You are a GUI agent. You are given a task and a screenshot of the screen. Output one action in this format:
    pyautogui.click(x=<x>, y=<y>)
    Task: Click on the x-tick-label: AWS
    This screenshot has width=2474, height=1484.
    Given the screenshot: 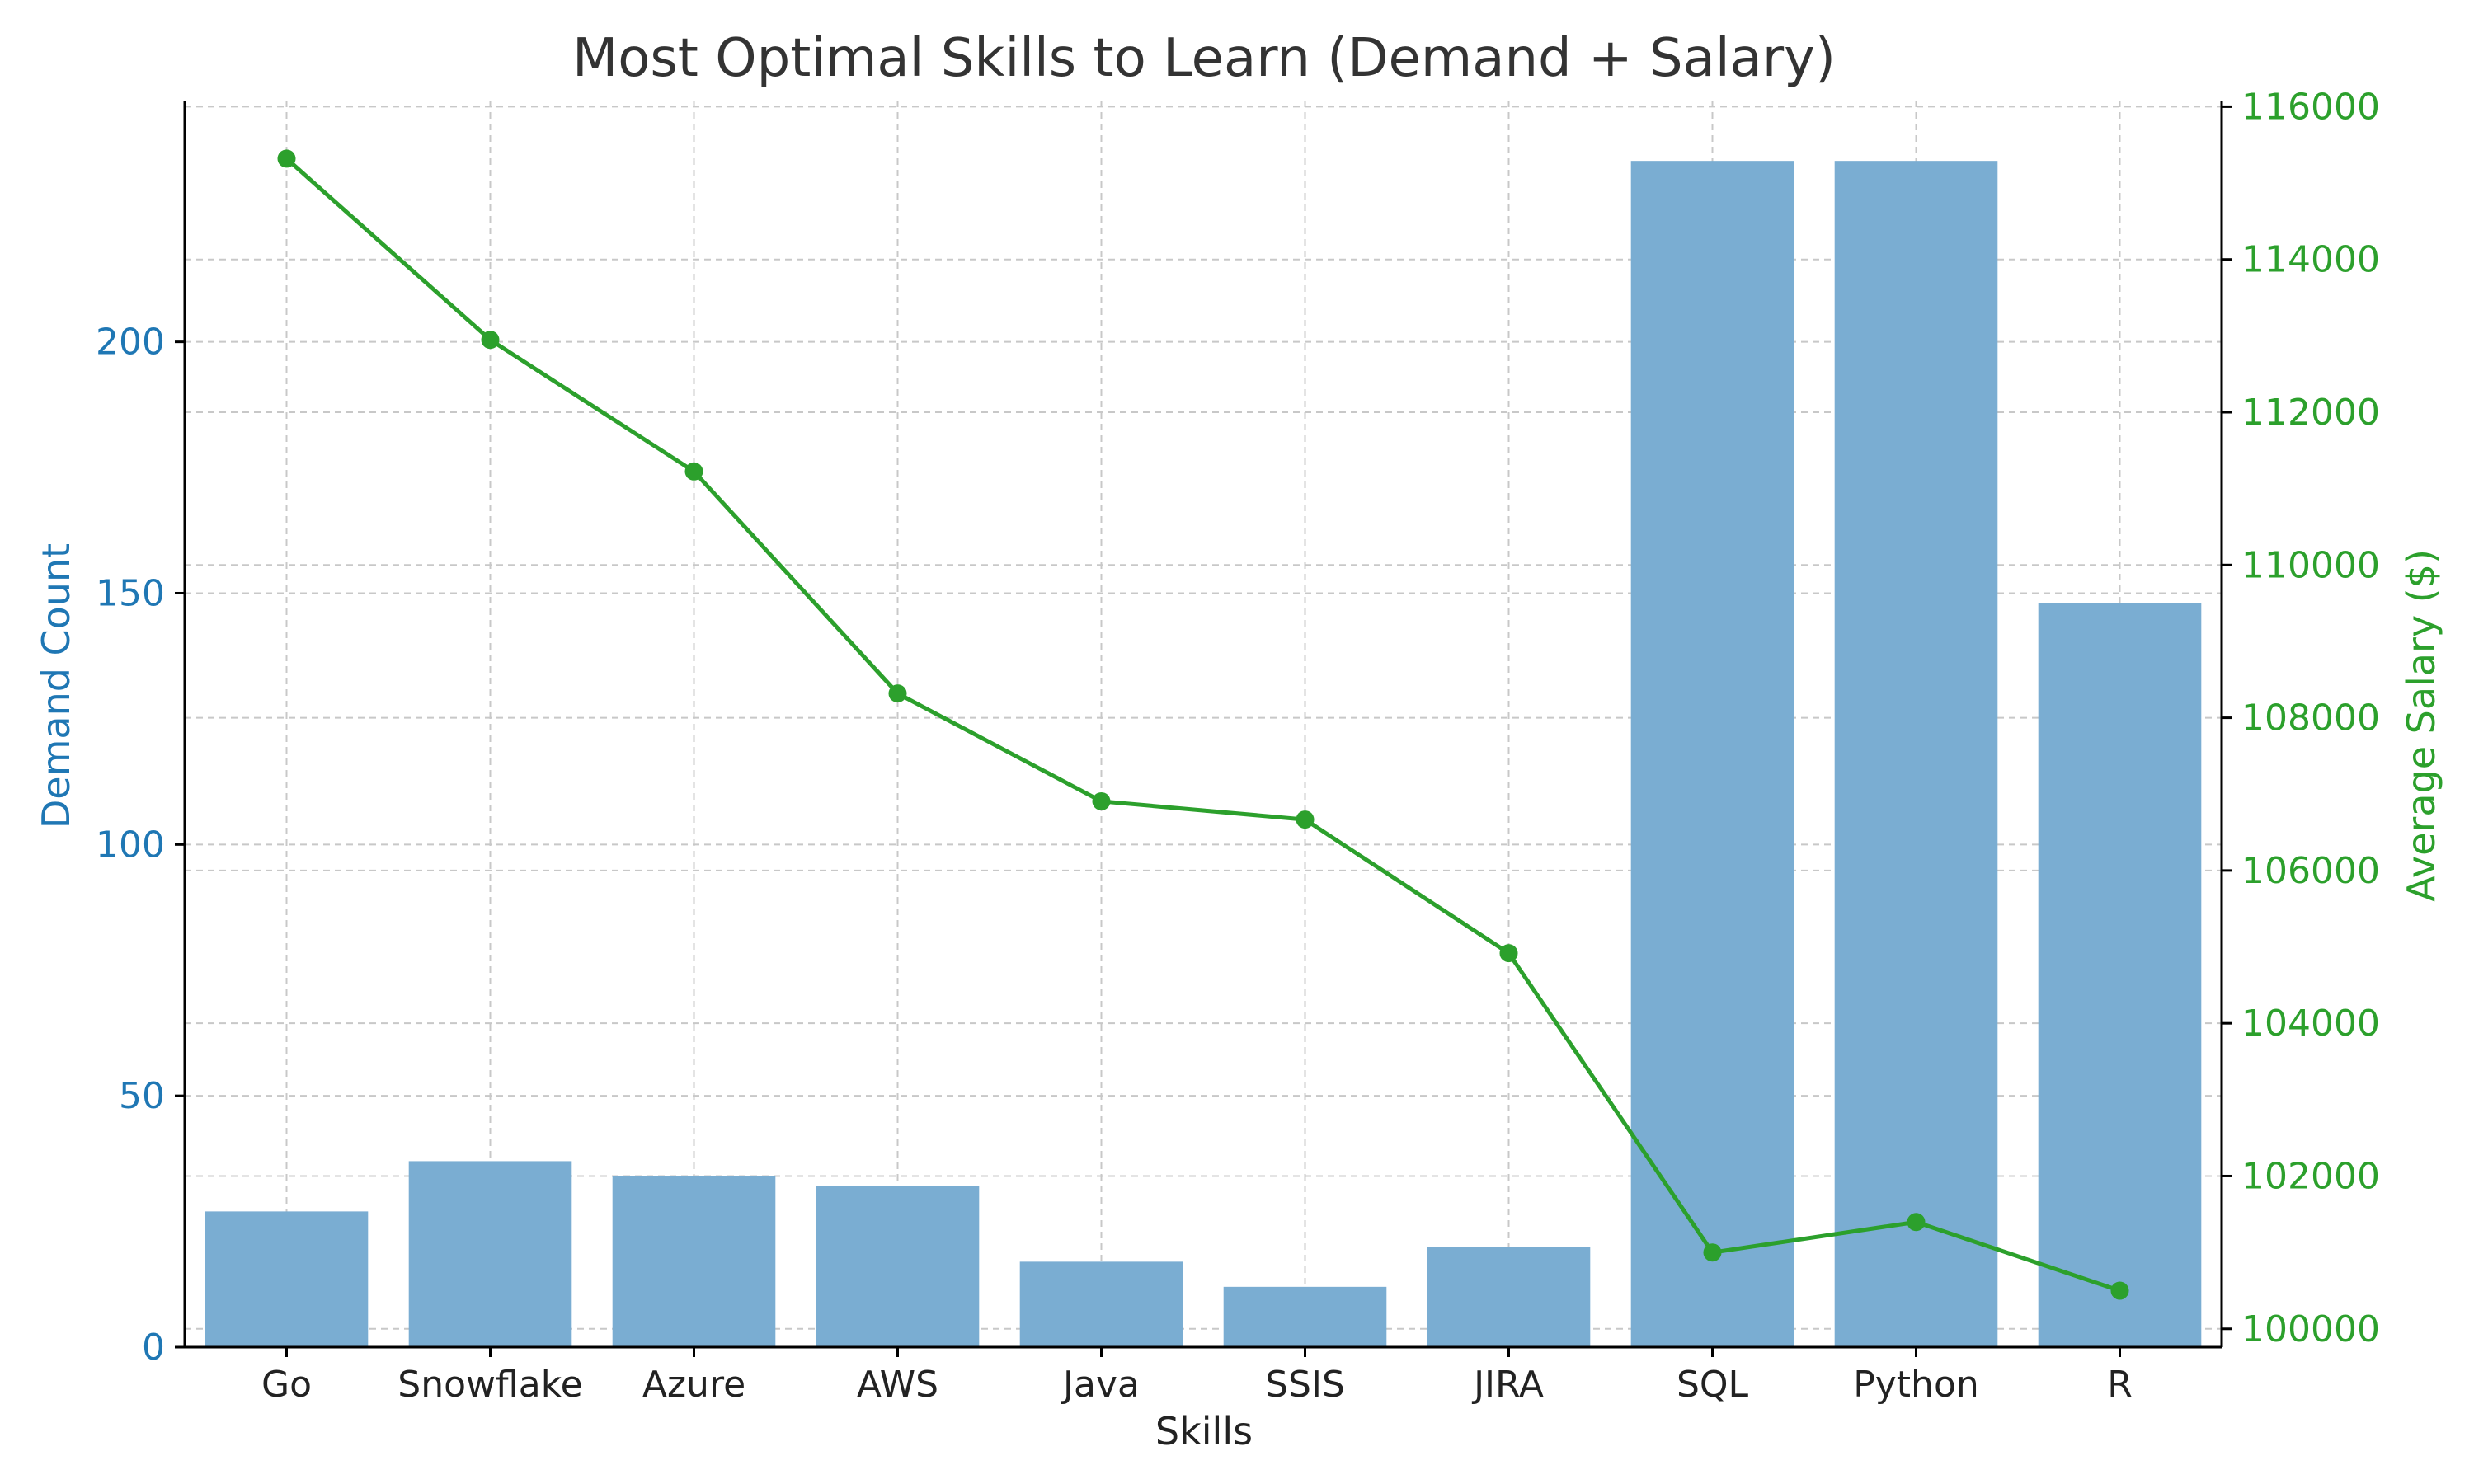 What is the action you would take?
    pyautogui.click(x=897, y=1385)
    